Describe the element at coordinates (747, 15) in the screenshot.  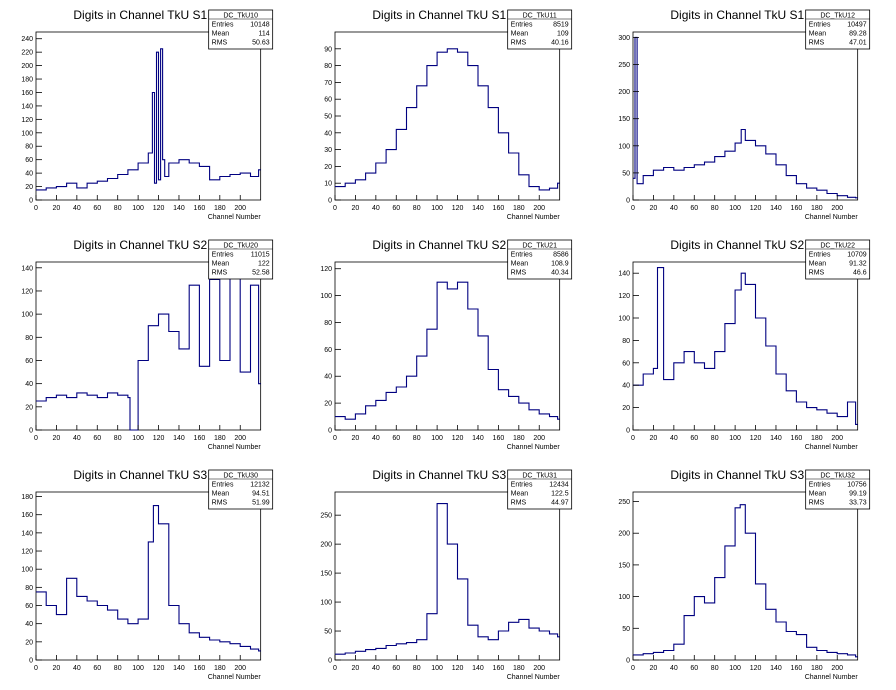
I see `chart-title: Digits in Channel TkU S1 P2` at that location.